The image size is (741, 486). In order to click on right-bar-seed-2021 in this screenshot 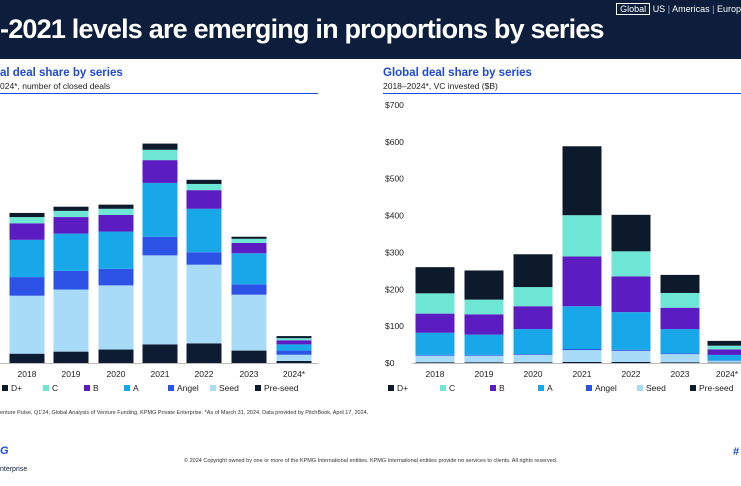, I will do `click(582, 356)`.